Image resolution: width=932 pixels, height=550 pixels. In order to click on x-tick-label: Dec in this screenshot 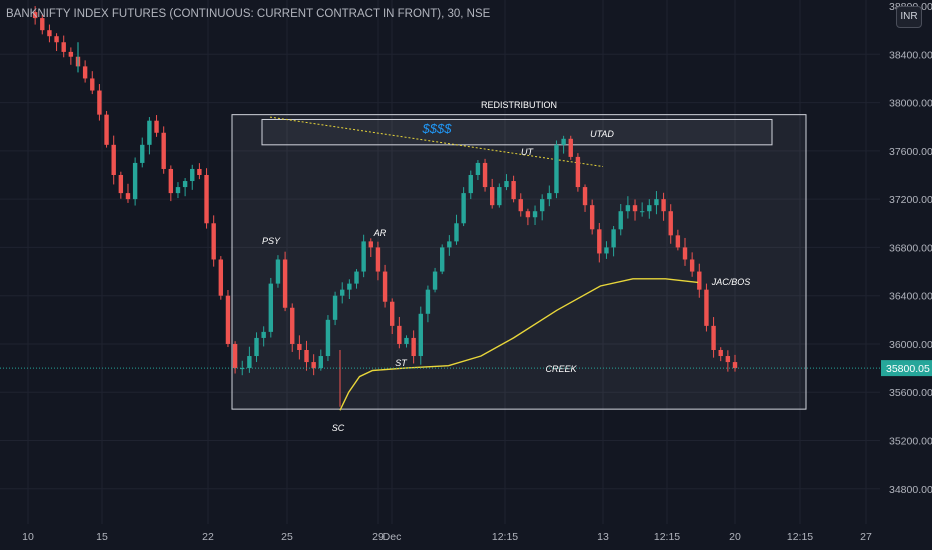, I will do `click(392, 537)`.